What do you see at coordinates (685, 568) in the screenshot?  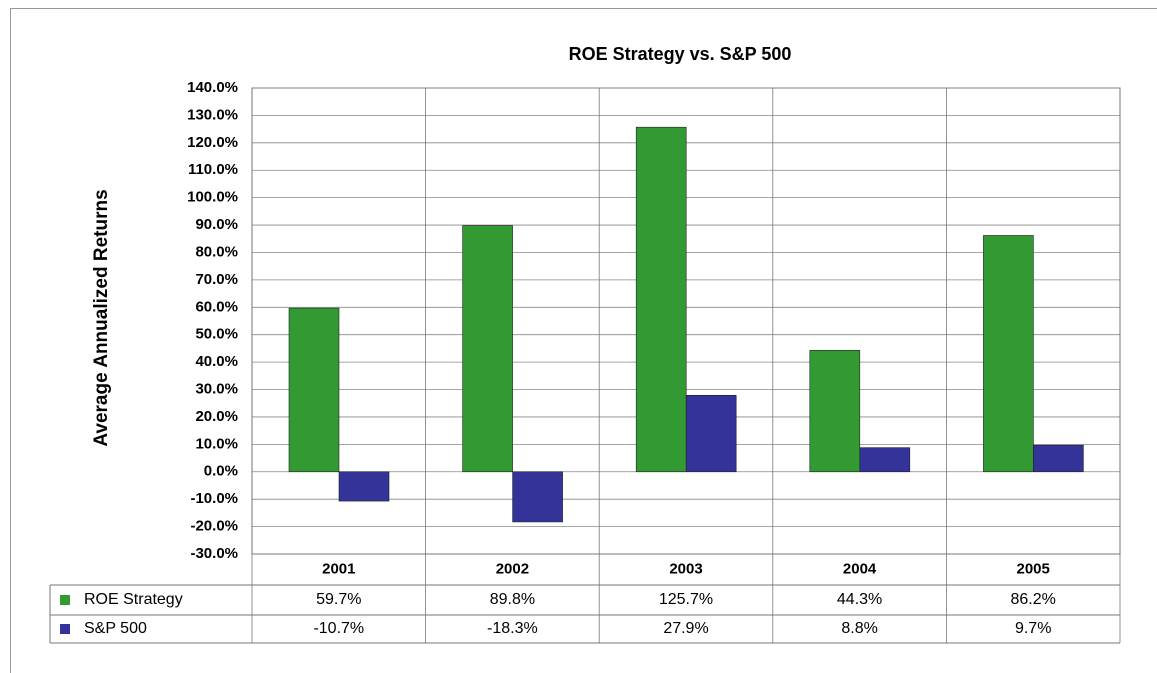 I see `x-tick-label: 2003` at bounding box center [685, 568].